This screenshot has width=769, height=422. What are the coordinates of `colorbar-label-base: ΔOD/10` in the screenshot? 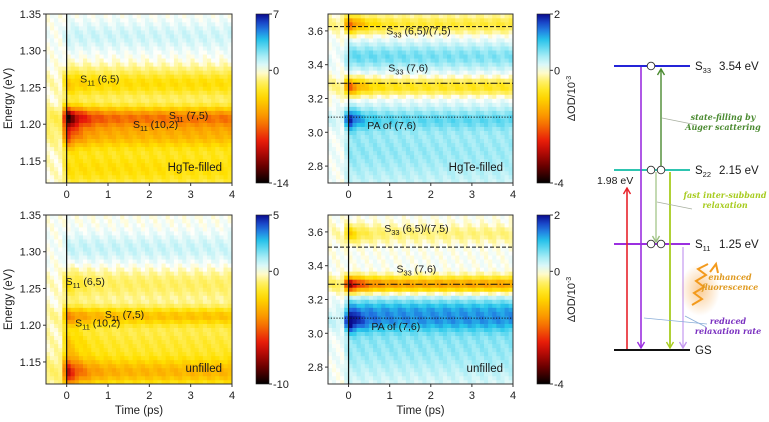 It's located at (572, 101).